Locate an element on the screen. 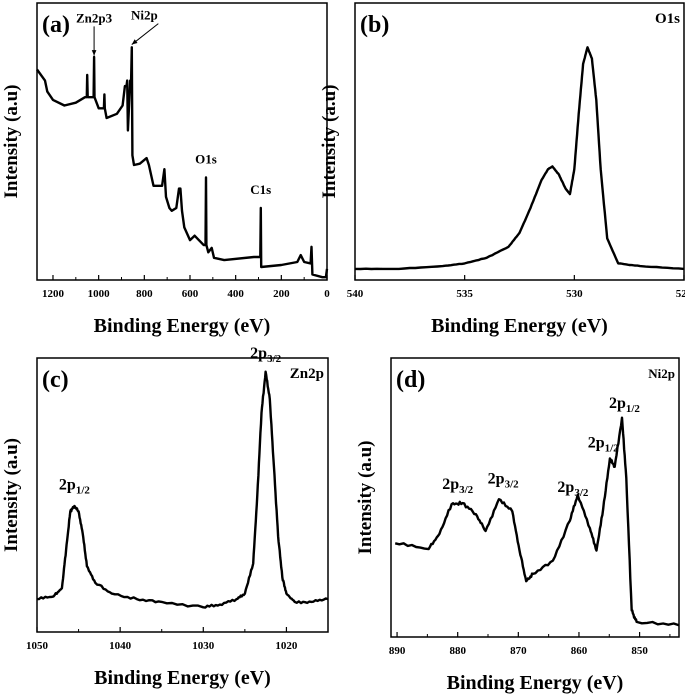  x-tick-label: 1000 is located at coordinates (99, 294).